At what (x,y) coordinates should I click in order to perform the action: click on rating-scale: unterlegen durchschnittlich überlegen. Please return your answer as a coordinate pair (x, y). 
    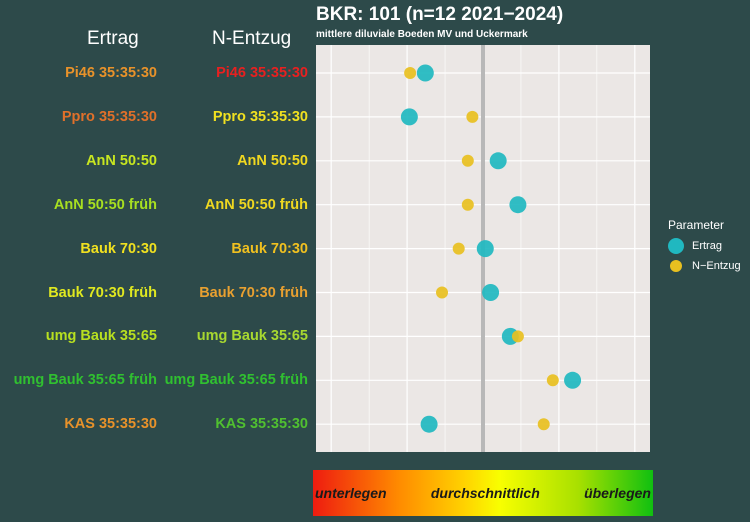
    Looking at the image, I should click on (483, 493).